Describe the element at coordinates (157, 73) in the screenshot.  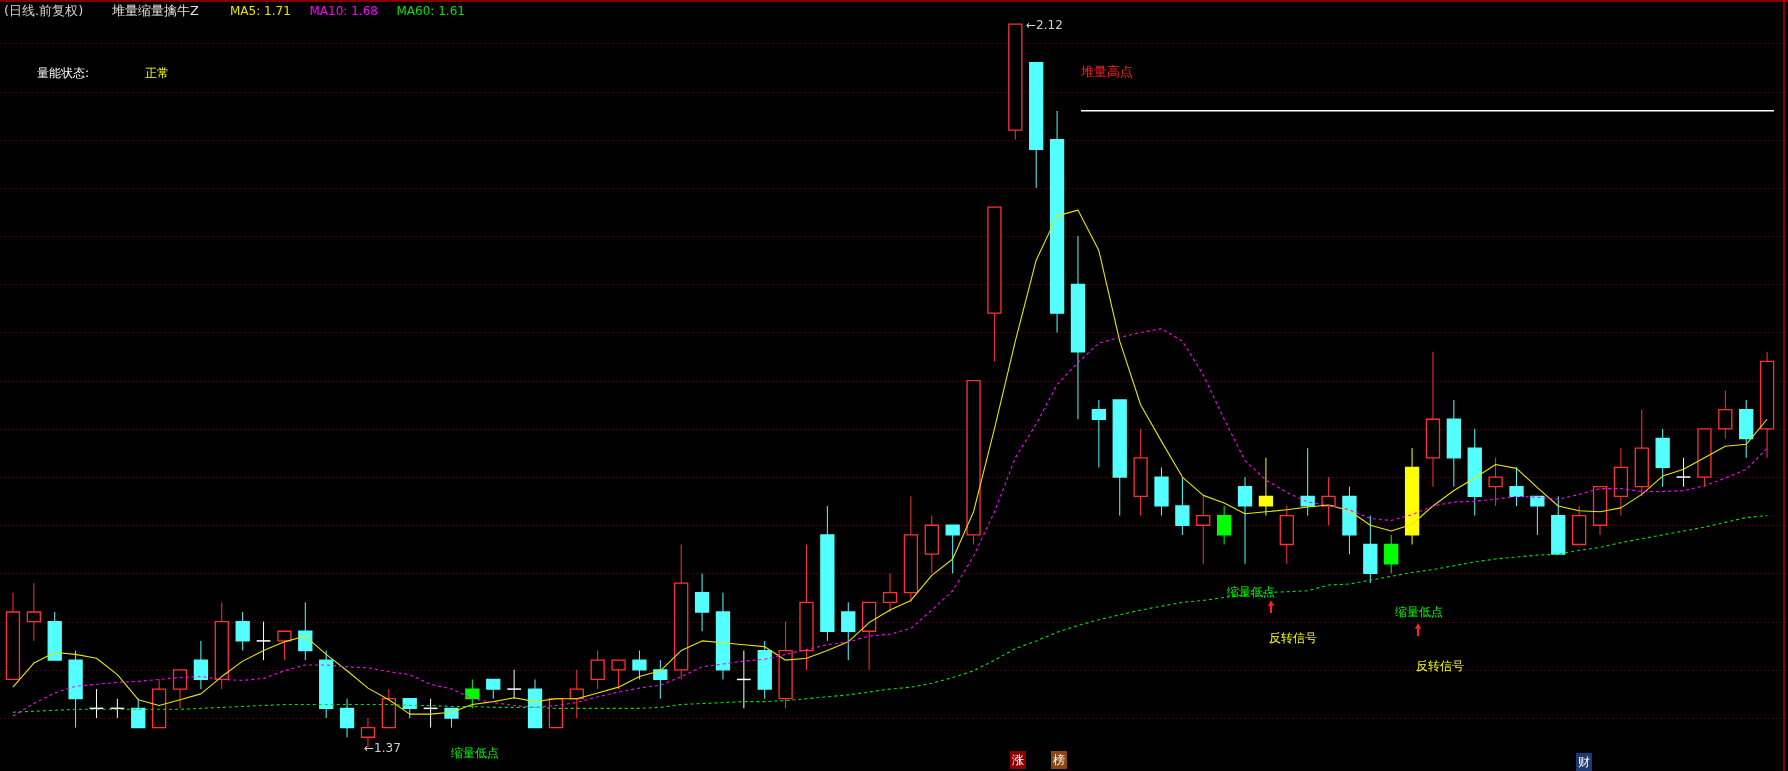
I see `annotation: 正常` at that location.